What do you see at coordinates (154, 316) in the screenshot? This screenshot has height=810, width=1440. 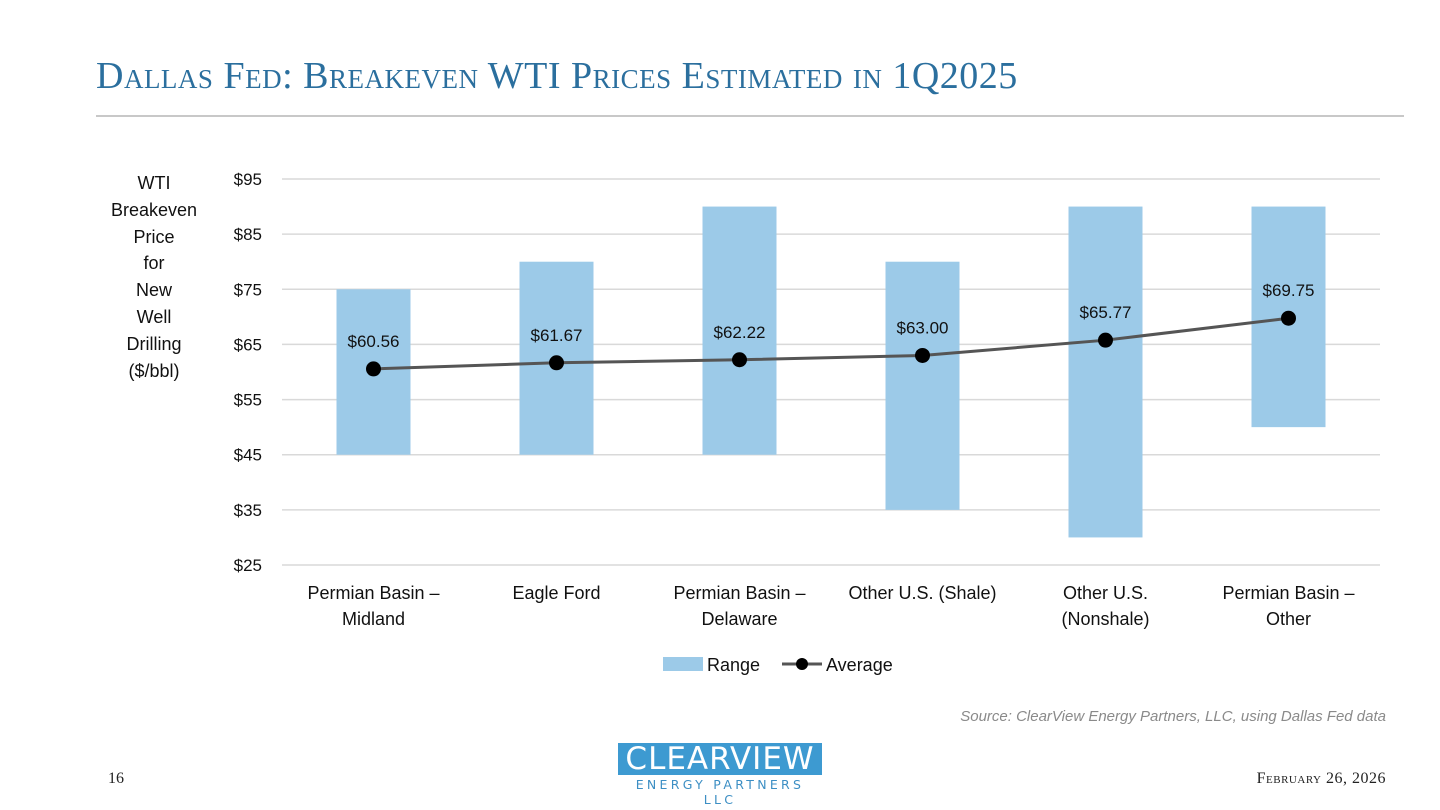 I see `y-axis-title-line: Well` at bounding box center [154, 316].